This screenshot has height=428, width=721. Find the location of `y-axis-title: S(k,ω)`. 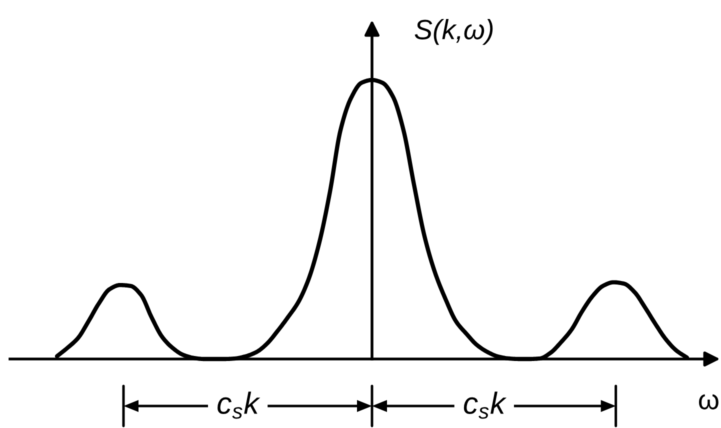

y-axis-title: S(k,ω) is located at coordinates (453, 32).